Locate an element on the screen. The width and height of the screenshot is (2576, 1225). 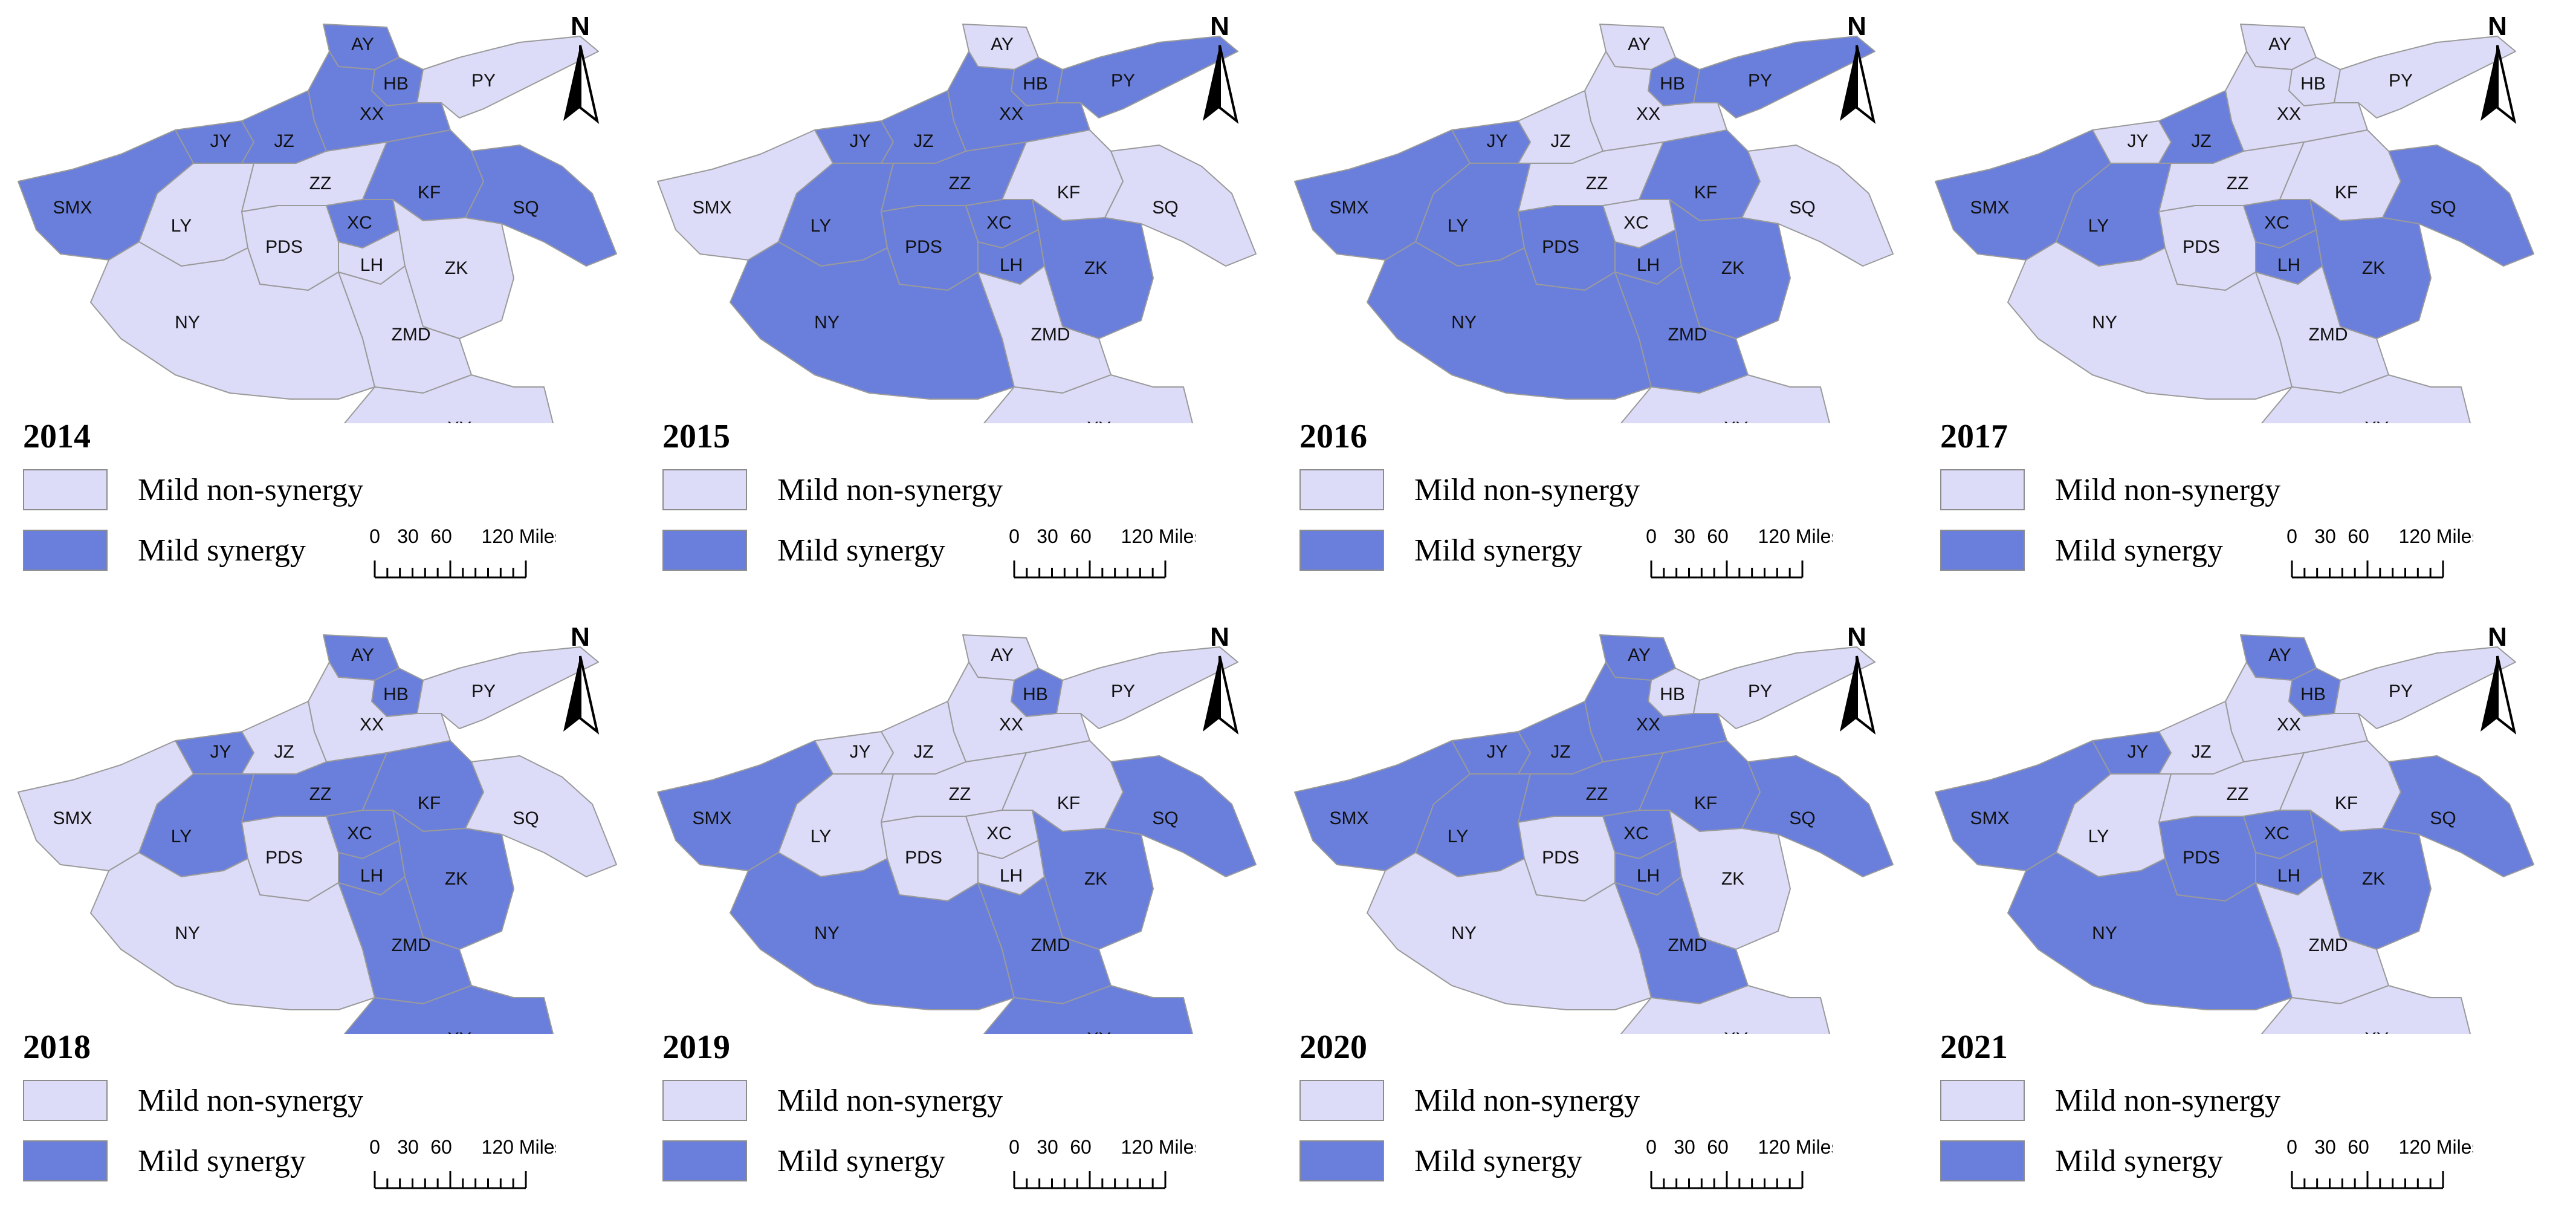
region-label-zz: ZZ is located at coordinates (320, 184).